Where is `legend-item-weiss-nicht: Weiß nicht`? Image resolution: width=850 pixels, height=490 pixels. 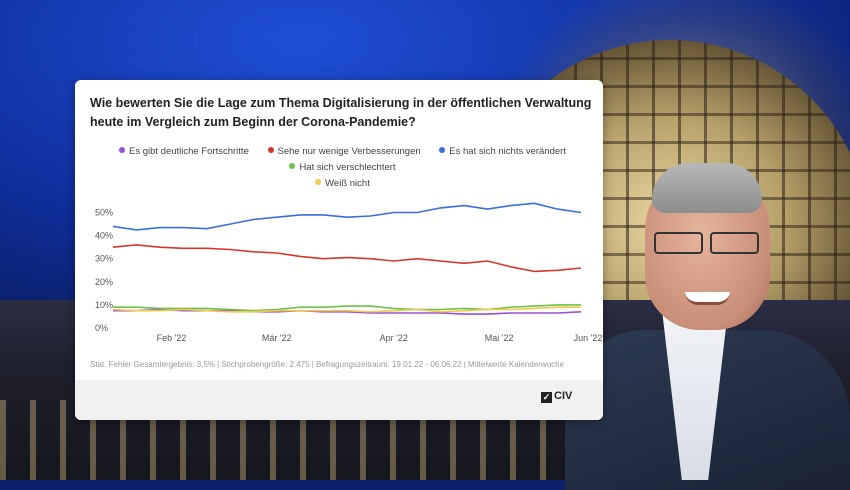
legend-item-weiss-nicht: Weiß nicht is located at coordinates (342, 184).